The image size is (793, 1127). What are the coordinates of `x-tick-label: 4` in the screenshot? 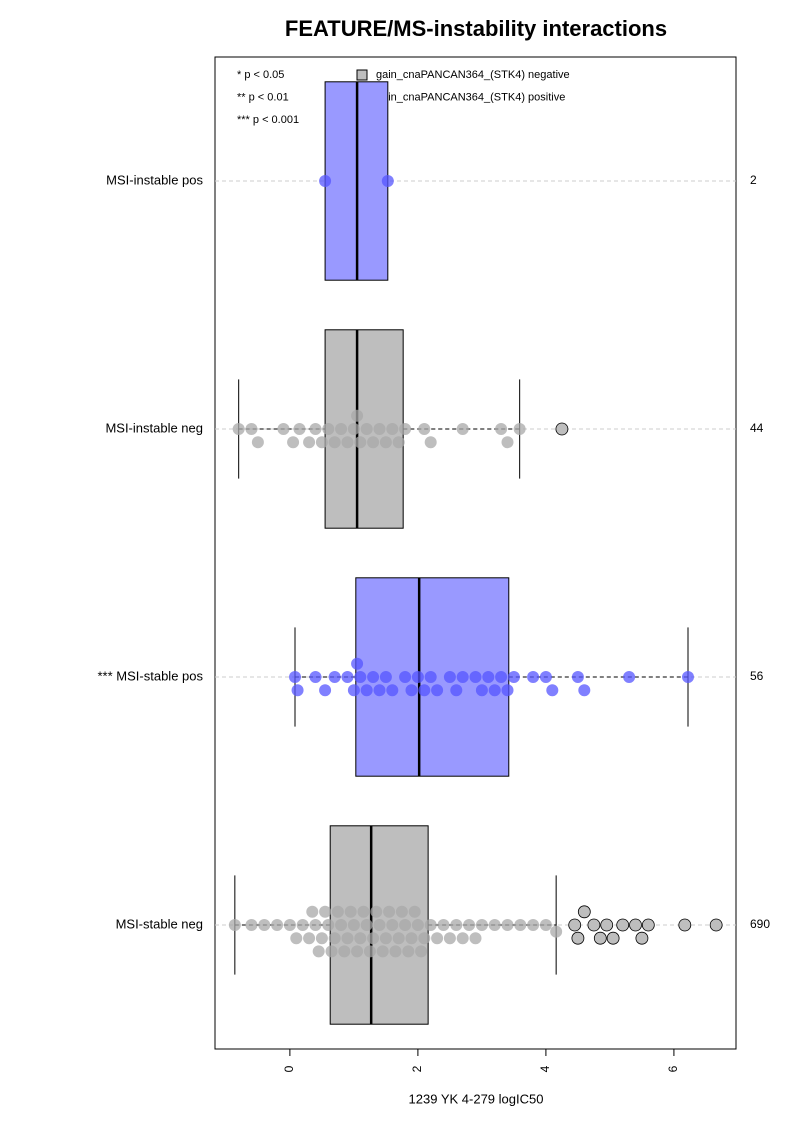 It's located at (545, 1068).